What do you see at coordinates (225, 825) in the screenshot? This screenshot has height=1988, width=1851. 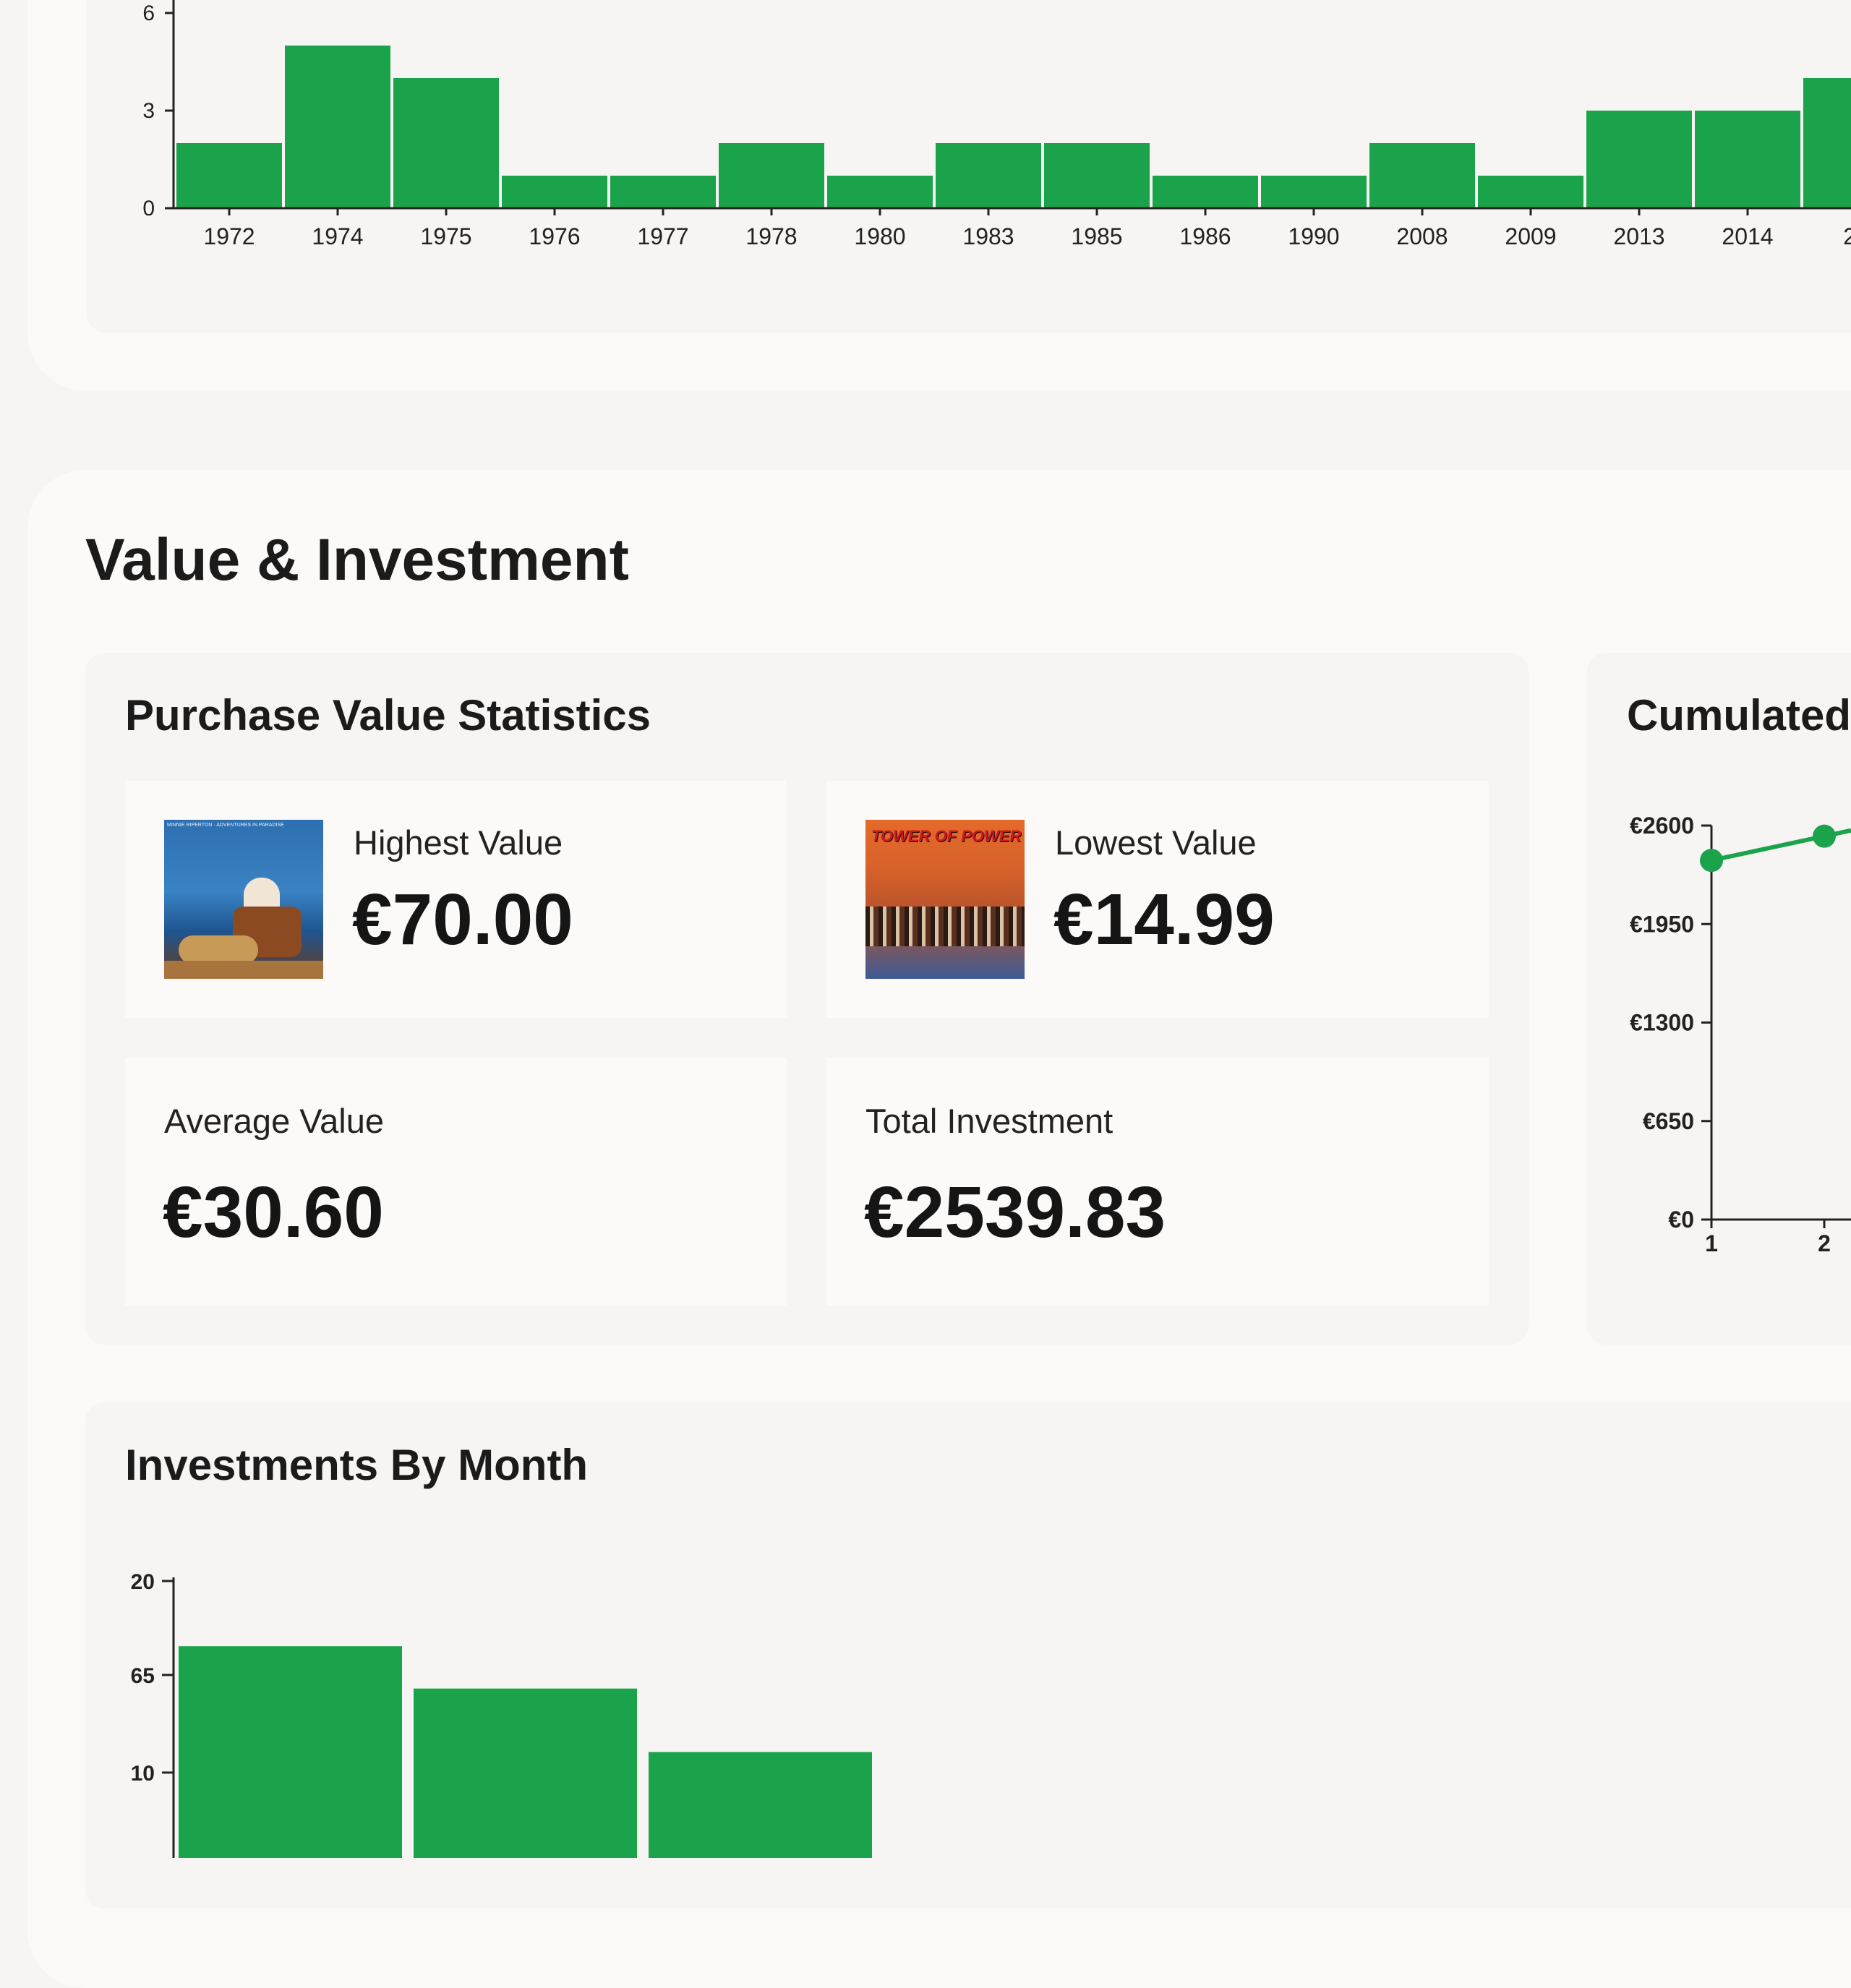 I see `highest-cover-text: MINNIE RIPERTON · ADVENTURES IN PARADISE` at bounding box center [225, 825].